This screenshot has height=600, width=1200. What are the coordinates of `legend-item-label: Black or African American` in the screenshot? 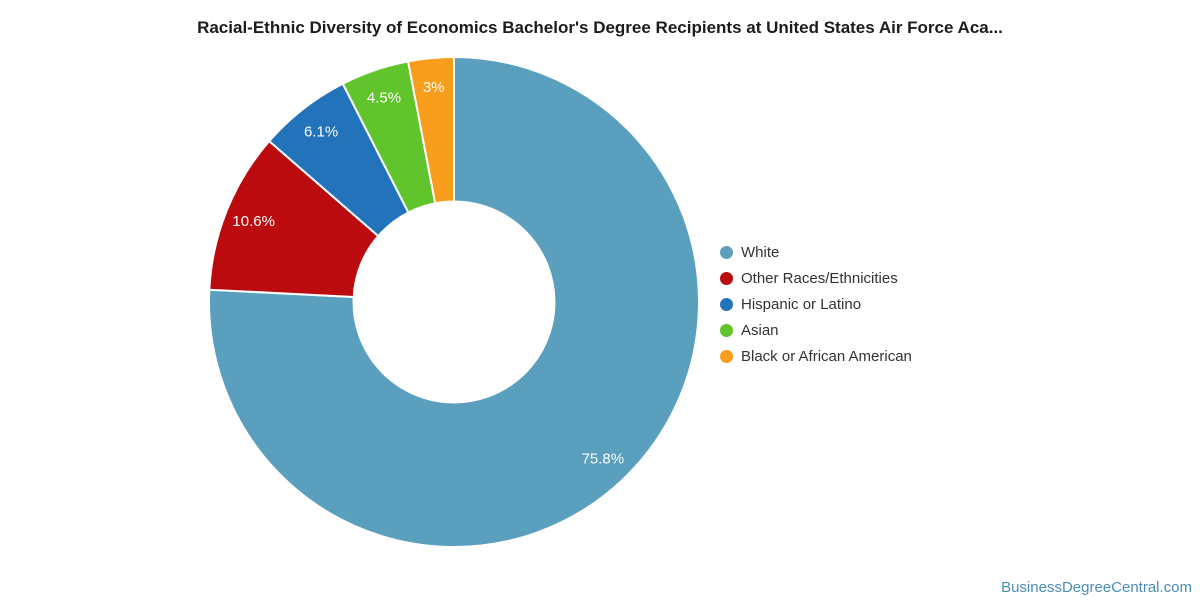 It's located at (826, 356).